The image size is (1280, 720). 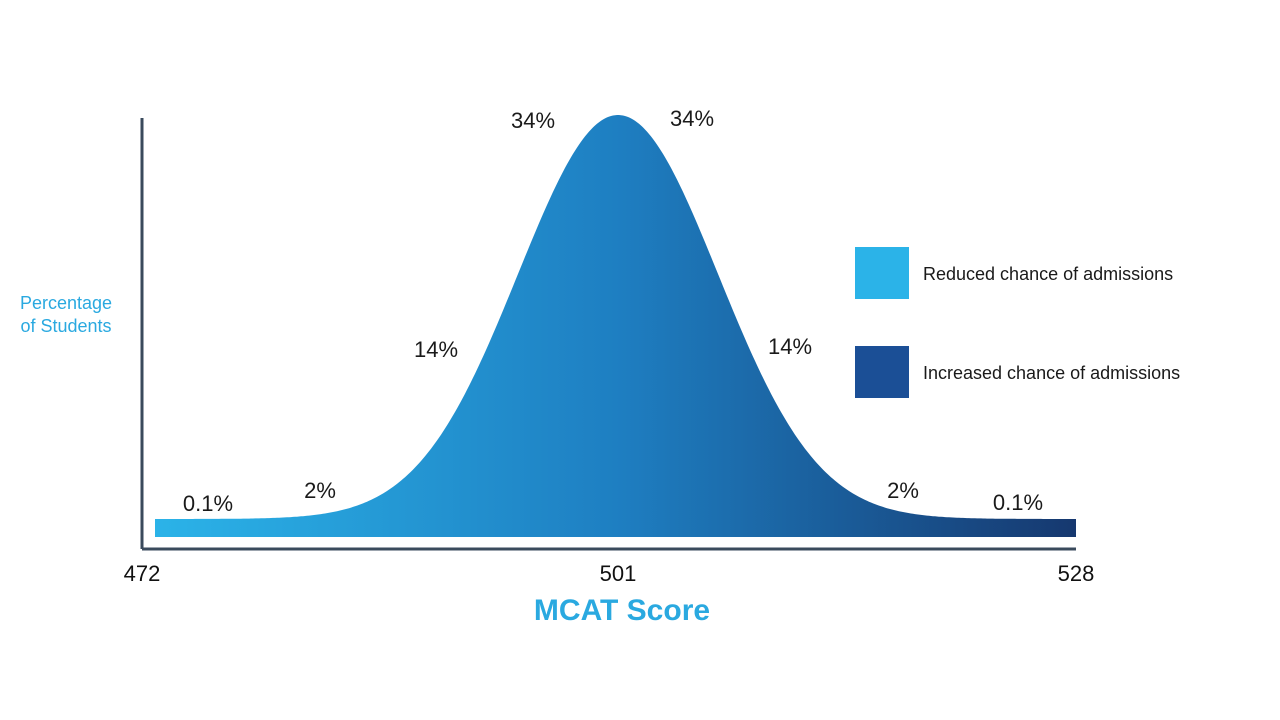 I want to click on segment-label-3: 14%, so click(x=436, y=349).